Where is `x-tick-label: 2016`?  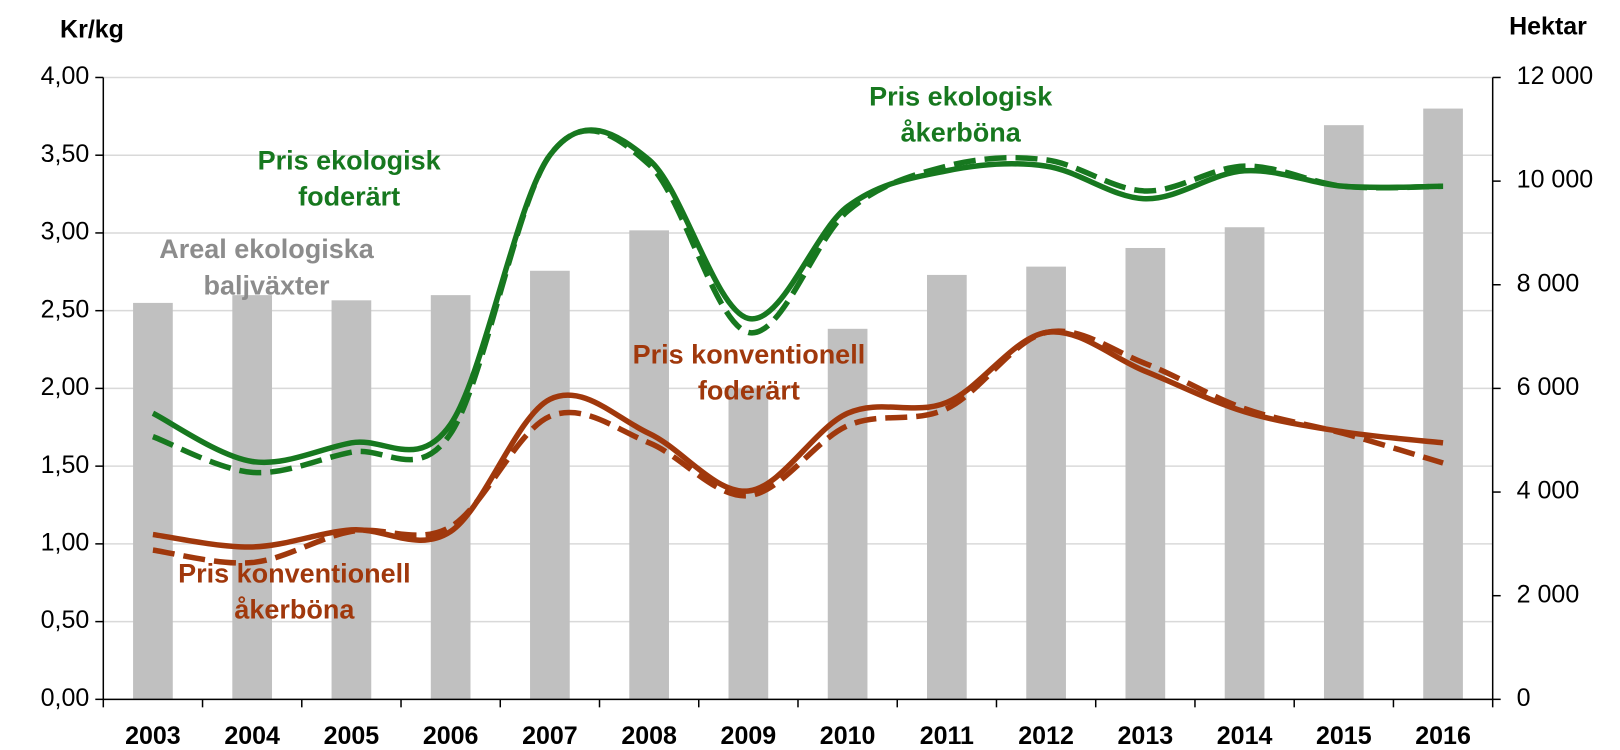 x-tick-label: 2016 is located at coordinates (1443, 736).